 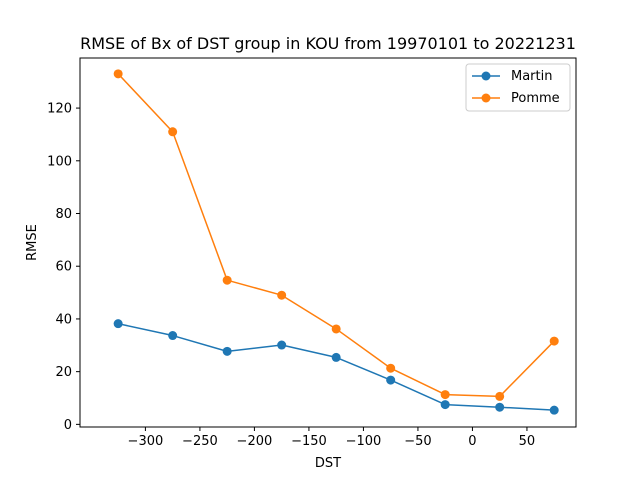 What do you see at coordinates (472, 441) in the screenshot?
I see `x-tick-label: 0` at bounding box center [472, 441].